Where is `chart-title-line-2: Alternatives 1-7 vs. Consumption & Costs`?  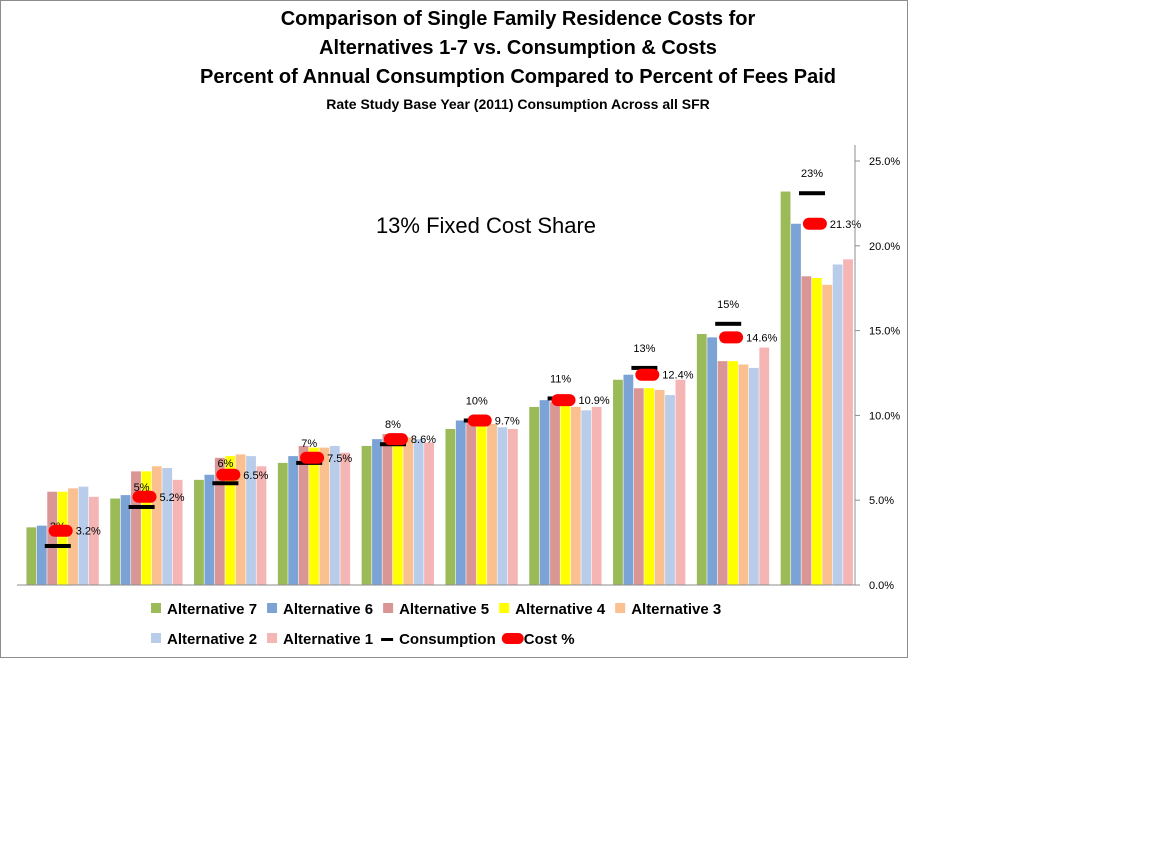
chart-title-line-2: Alternatives 1-7 vs. Consumption & Costs is located at coordinates (518, 48).